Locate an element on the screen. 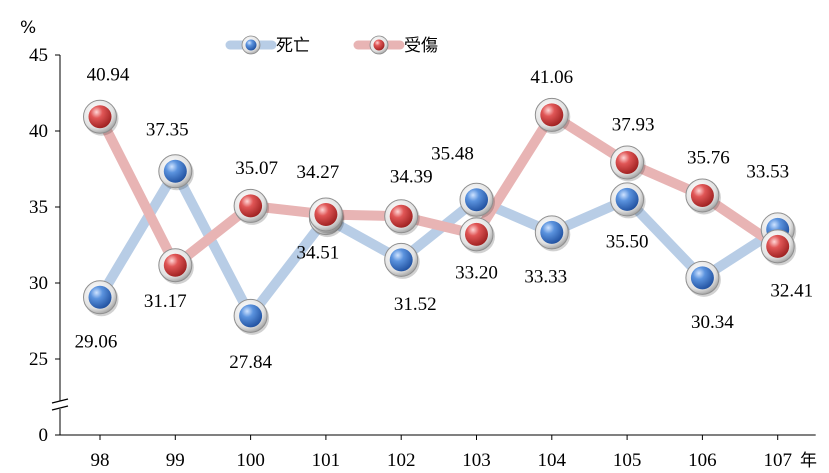  legend-item-deaths: 死亡 is located at coordinates (267, 45).